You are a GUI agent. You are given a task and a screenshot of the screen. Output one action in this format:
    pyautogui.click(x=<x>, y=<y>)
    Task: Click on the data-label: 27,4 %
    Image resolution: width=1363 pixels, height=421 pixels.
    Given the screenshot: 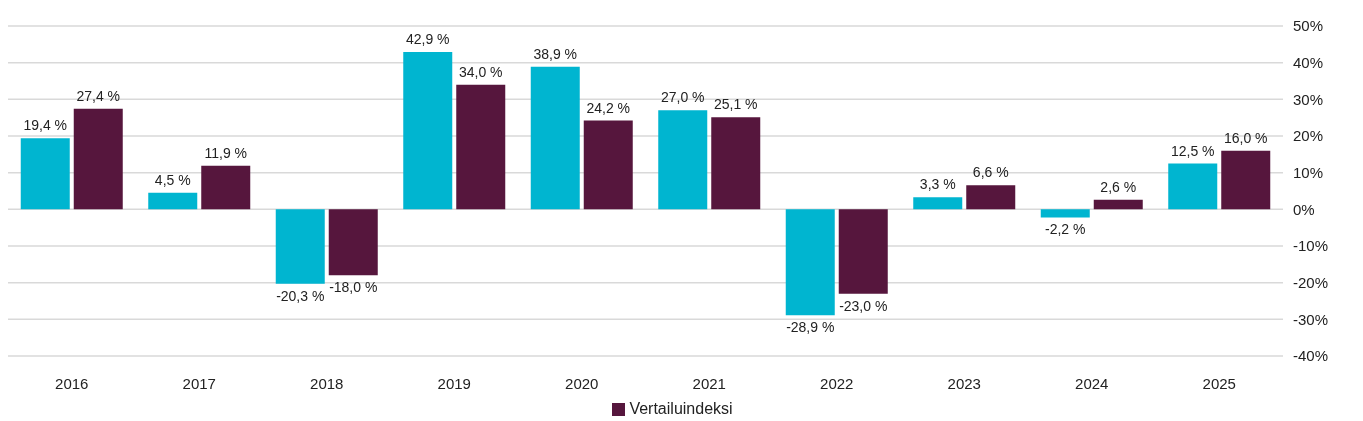 What is the action you would take?
    pyautogui.click(x=98, y=95)
    